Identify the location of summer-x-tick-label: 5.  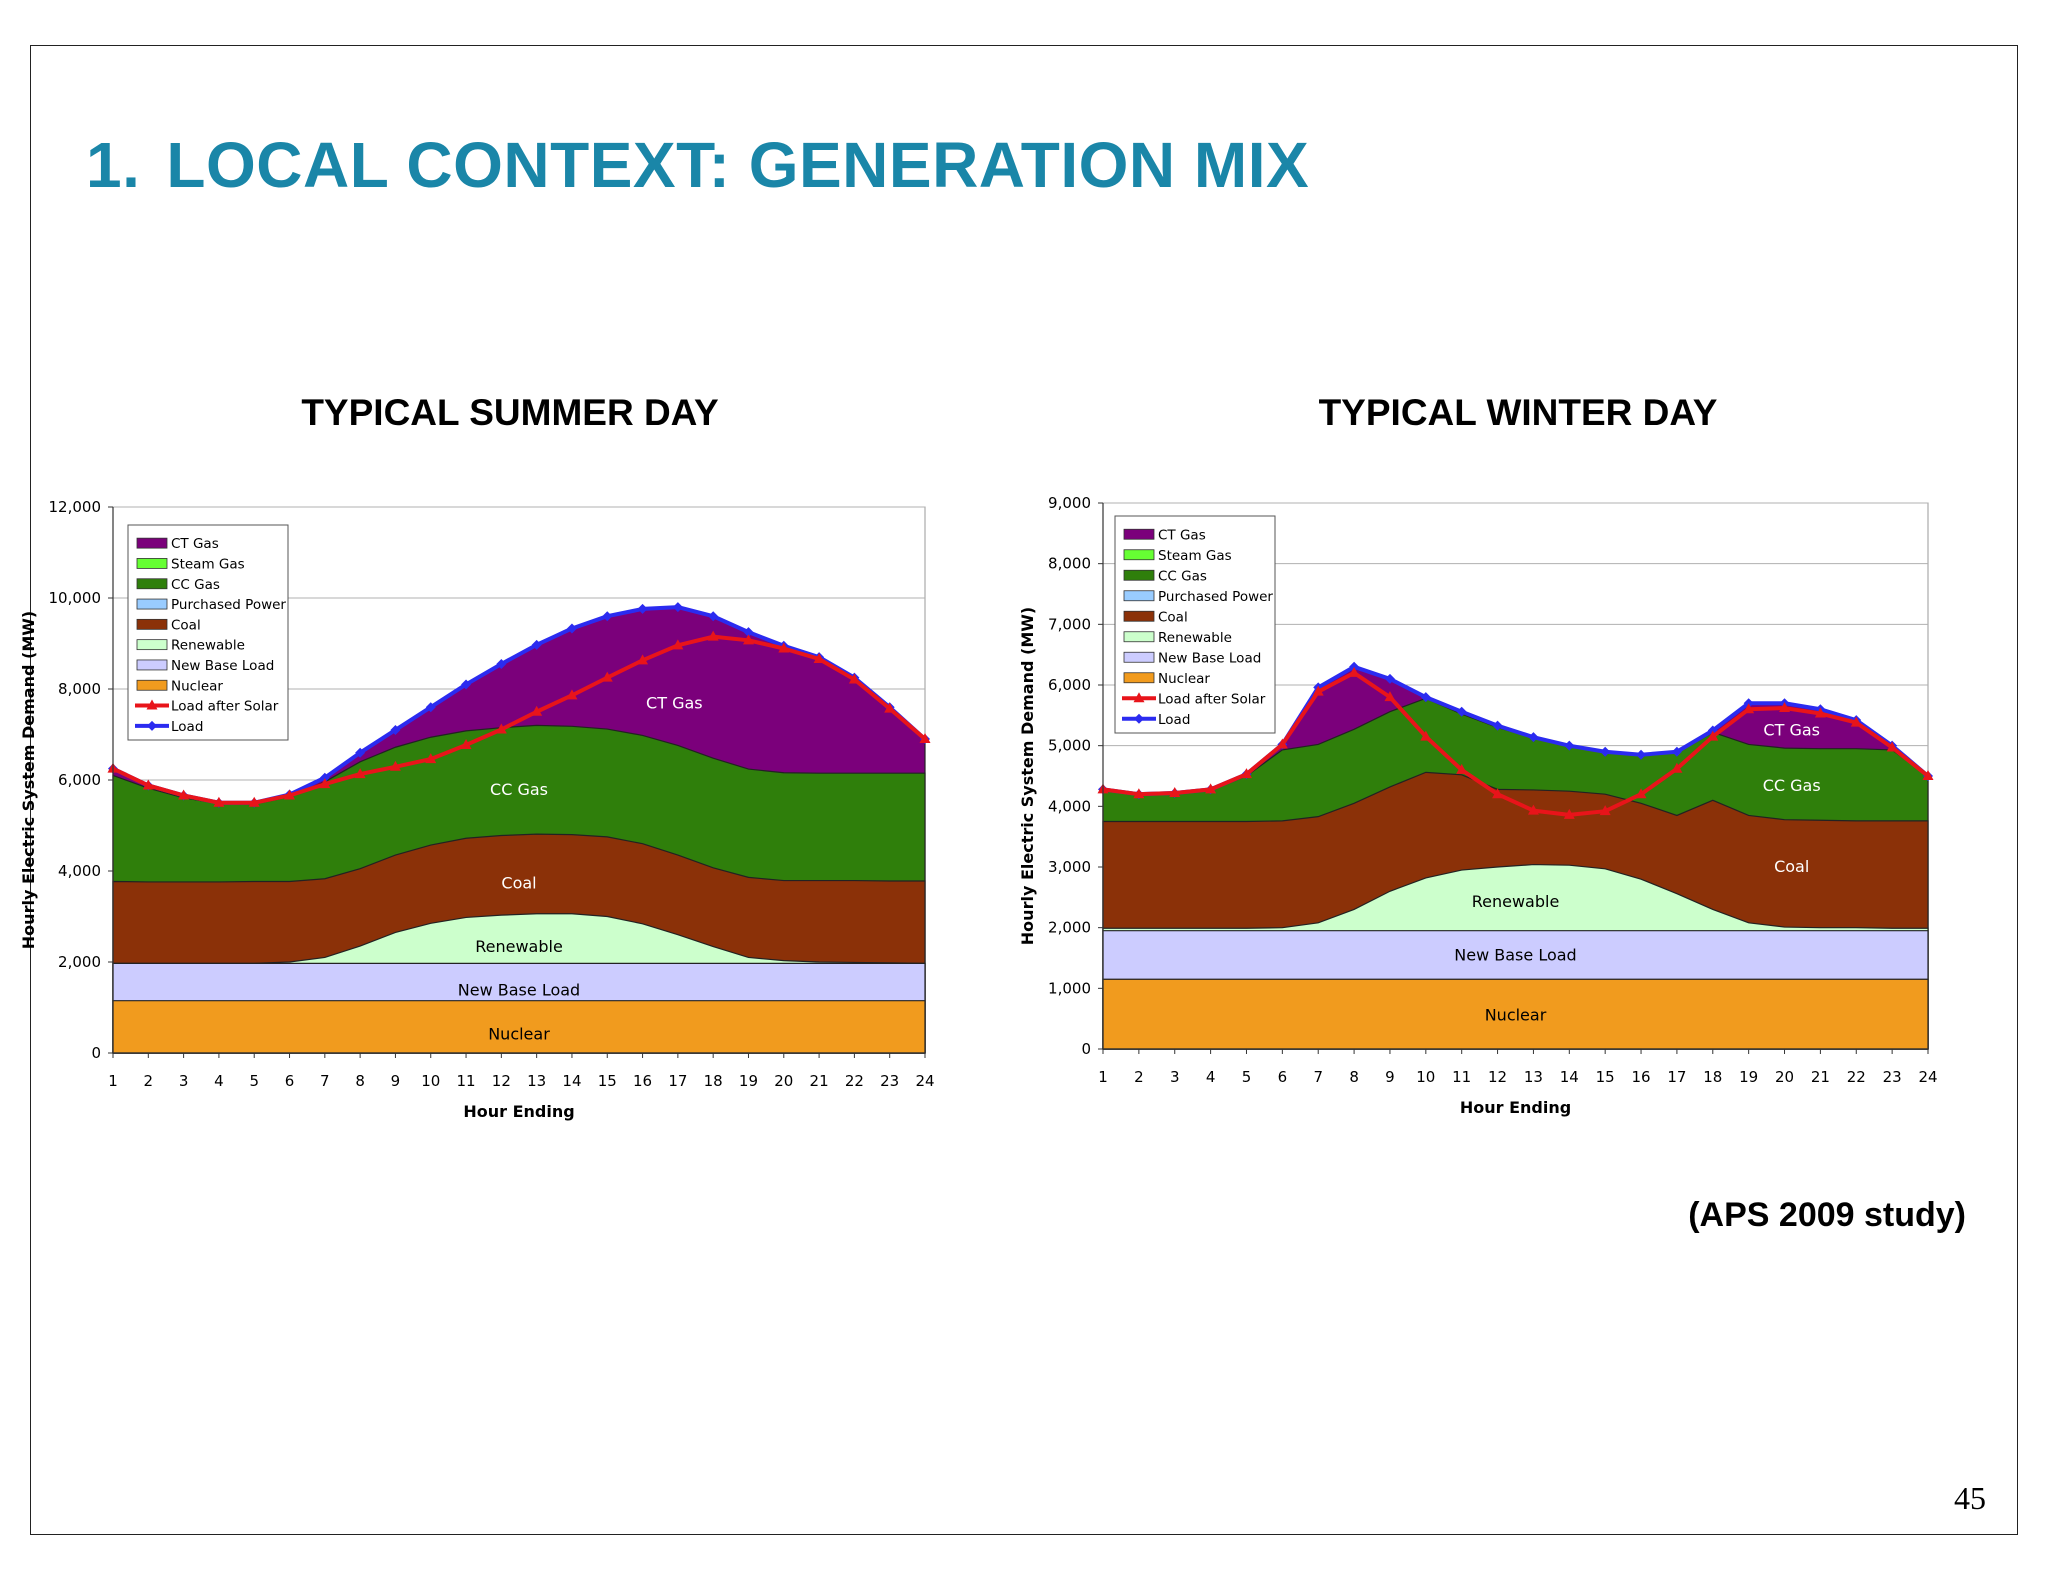
(254, 1081).